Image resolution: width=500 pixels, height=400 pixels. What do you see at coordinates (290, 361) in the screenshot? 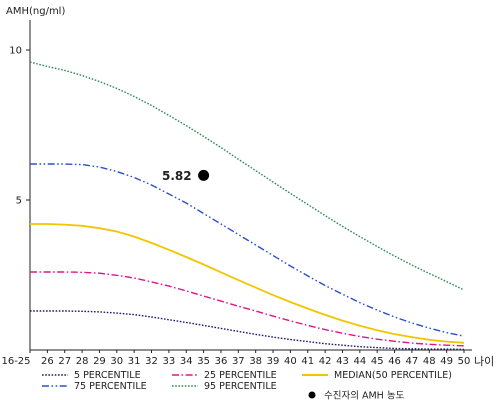
I see `x-tick-label: 40` at bounding box center [290, 361].